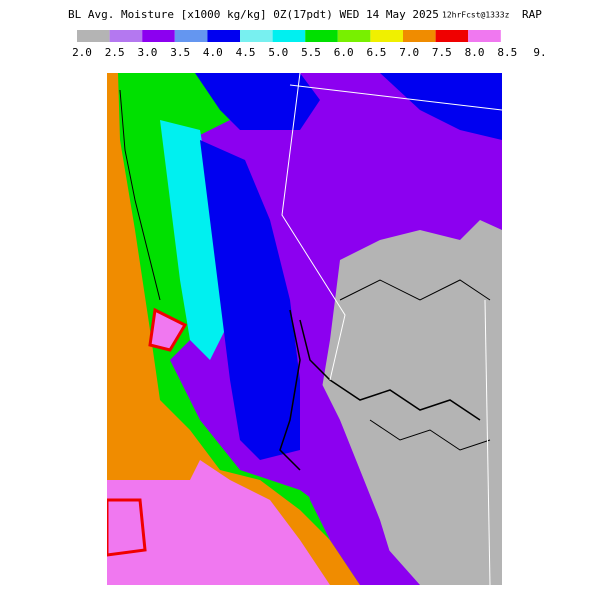 This screenshot has height=611, width=611. Describe the element at coordinates (539, 52) in the screenshot. I see `colorbar-label: 9.` at that location.